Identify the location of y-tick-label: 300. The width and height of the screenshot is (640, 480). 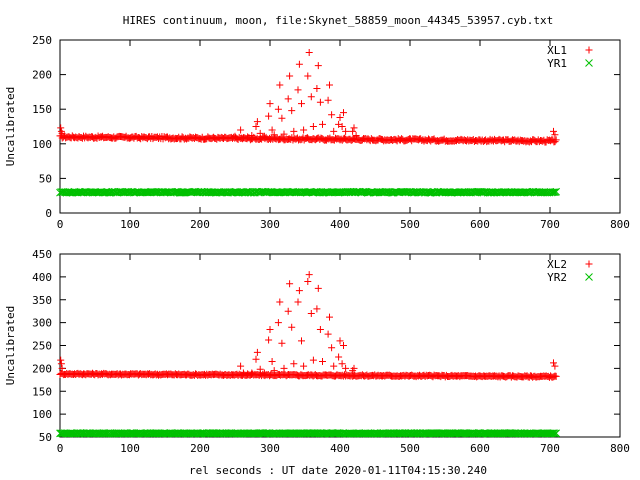
(42, 323).